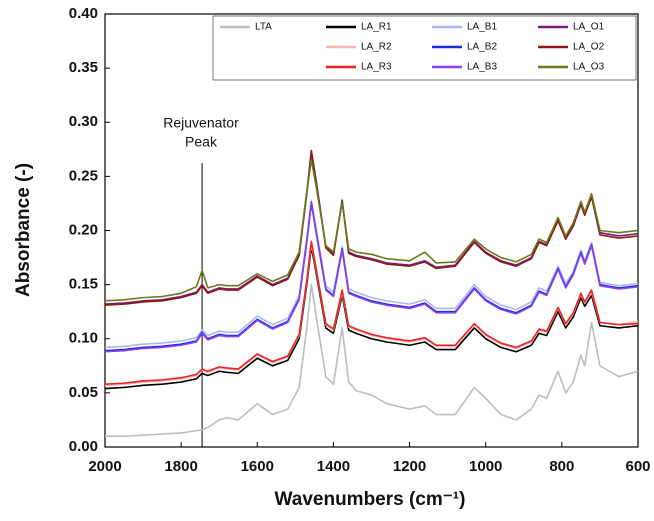  What do you see at coordinates (83, 67) in the screenshot?
I see `y-tick-label: 0.35` at bounding box center [83, 67].